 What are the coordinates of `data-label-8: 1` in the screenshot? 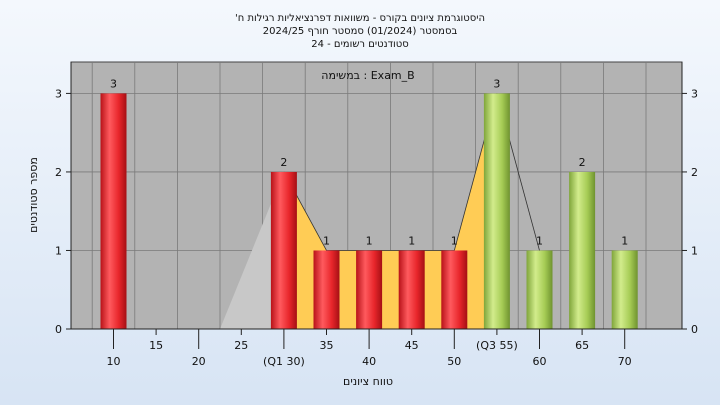 It's located at (454, 240).